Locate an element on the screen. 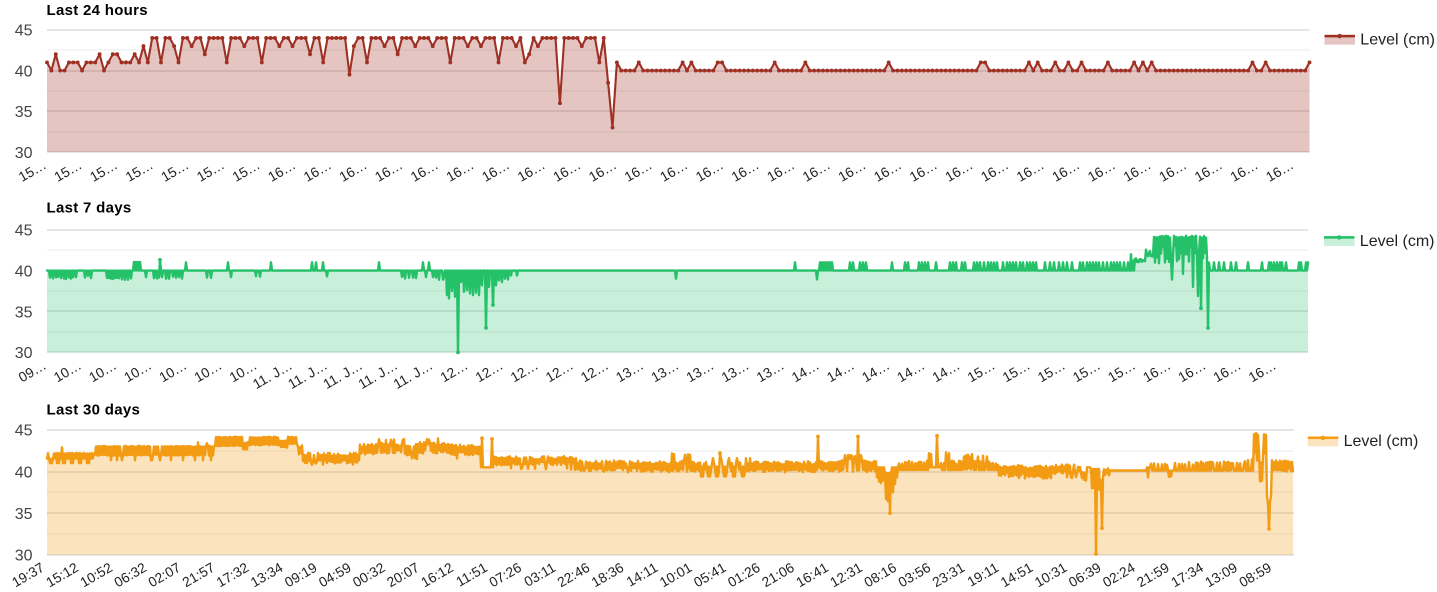 The image size is (1437, 592). svg-text: Last 24 hours is located at coordinates (97, 10).